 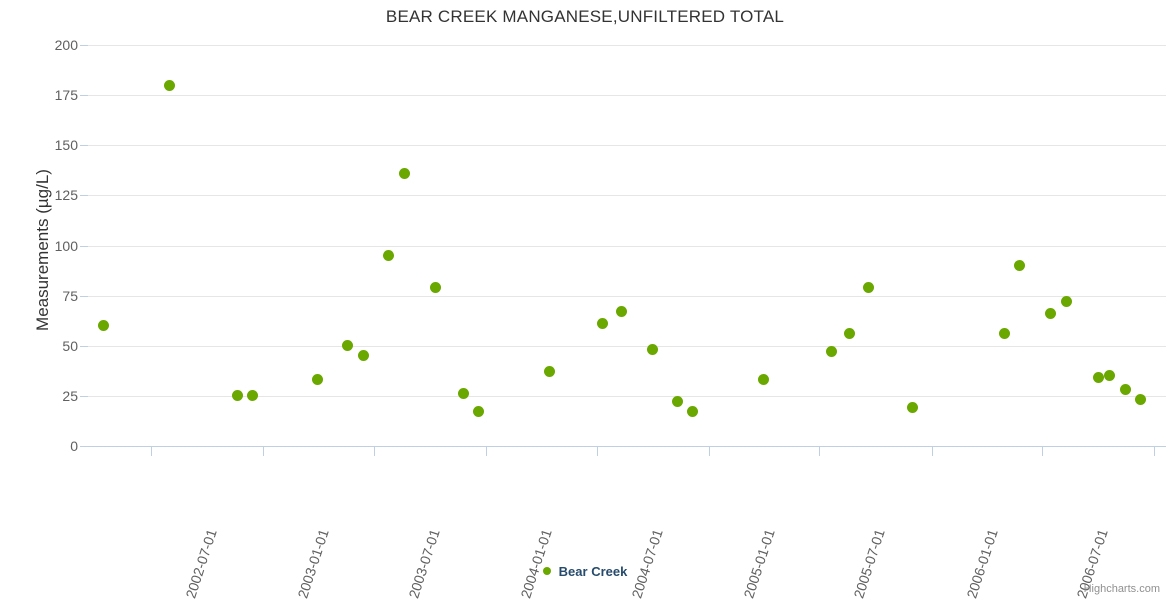 What do you see at coordinates (211, 529) in the screenshot?
I see `x-tick-label: 2002-07-01` at bounding box center [211, 529].